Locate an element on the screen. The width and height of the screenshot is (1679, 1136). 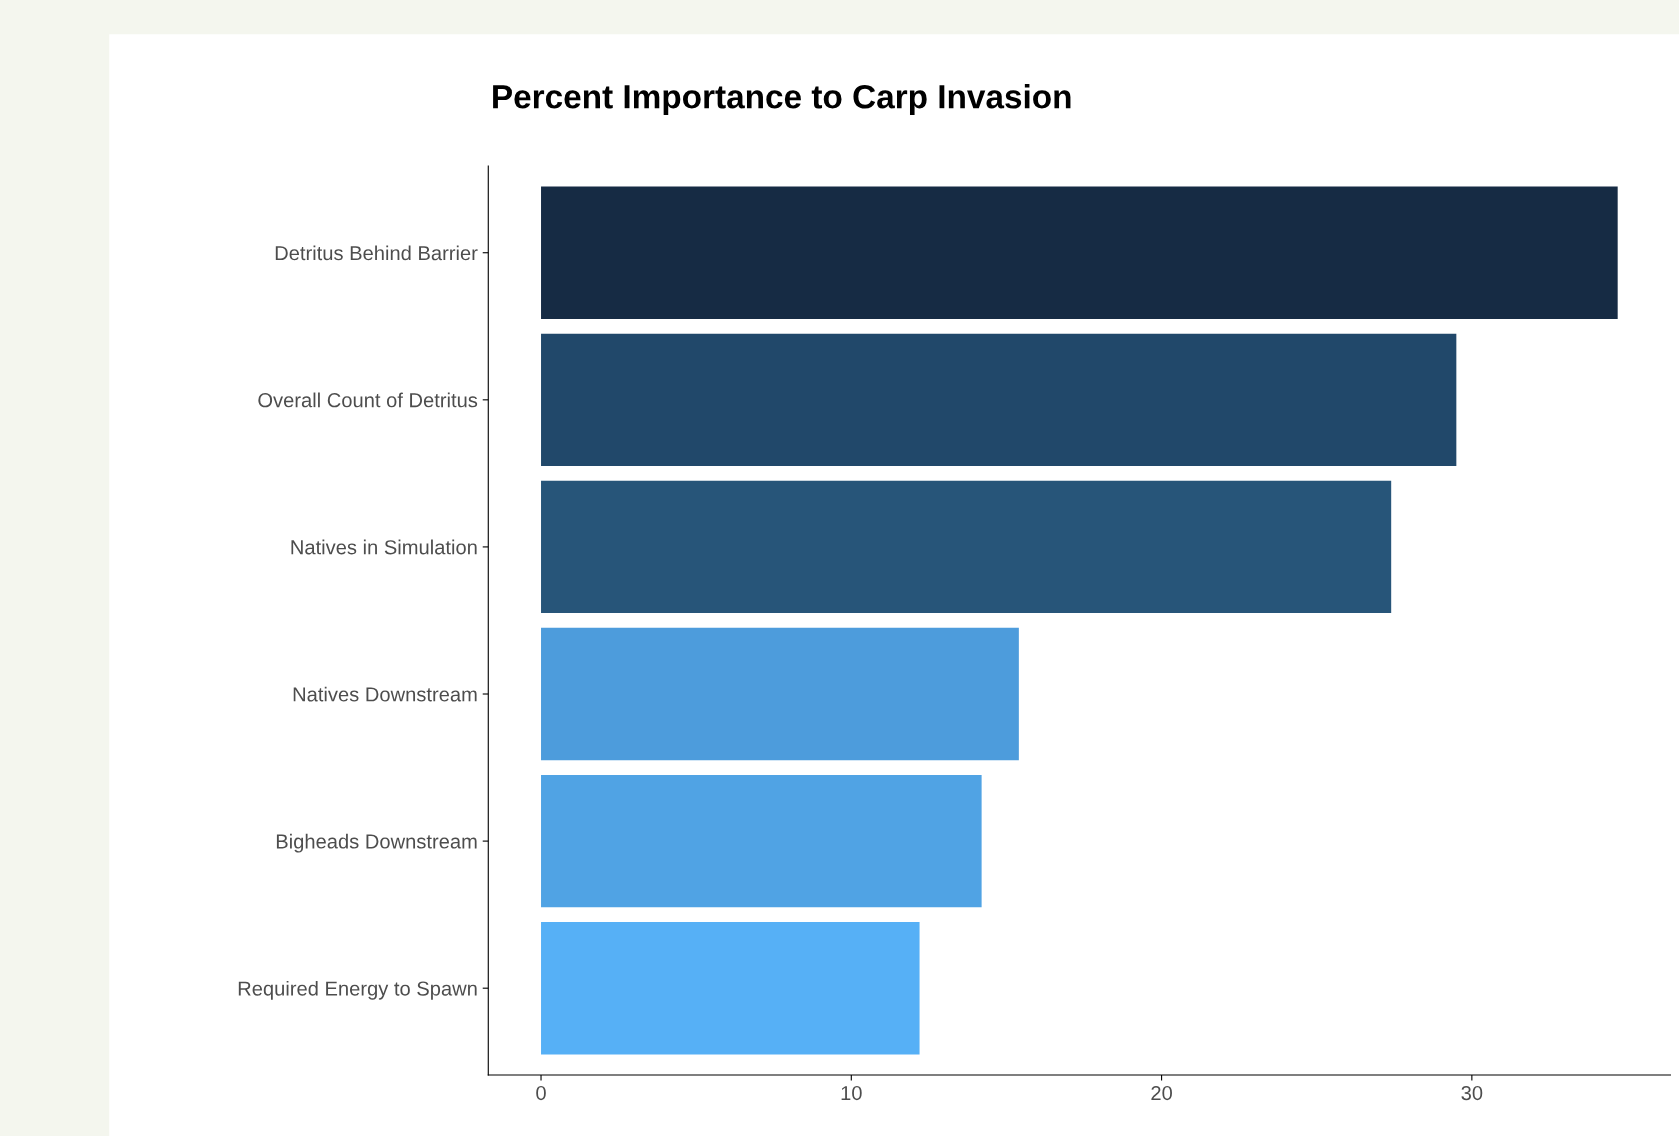
y-tick-label: Natives Downstream is located at coordinates (385, 694).